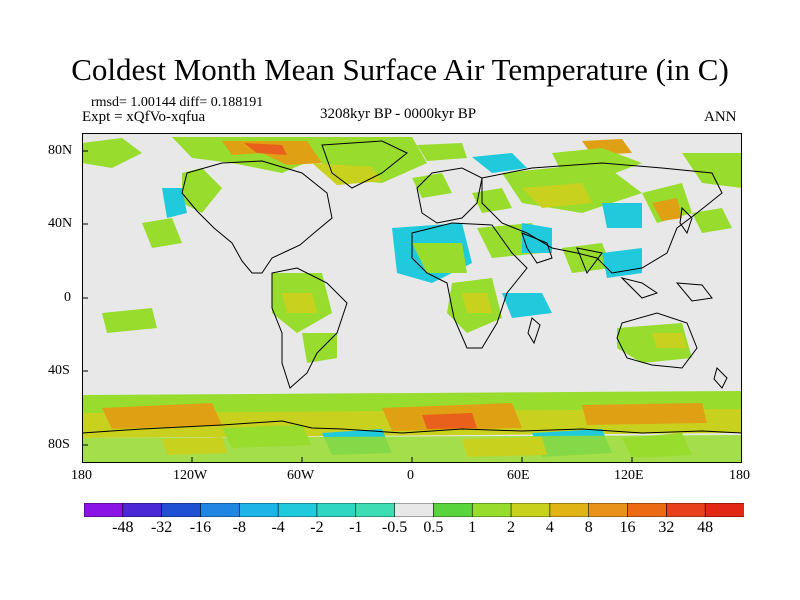  I want to click on colorbar-label: -0.5, so click(394, 527).